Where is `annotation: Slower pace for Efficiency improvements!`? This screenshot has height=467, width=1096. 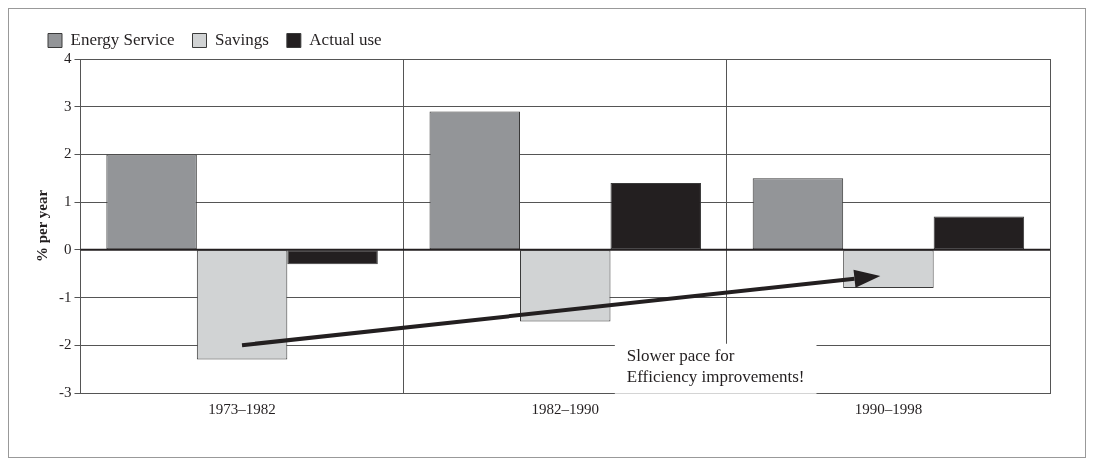 annotation: Slower pace for Efficiency improvements! is located at coordinates (715, 365).